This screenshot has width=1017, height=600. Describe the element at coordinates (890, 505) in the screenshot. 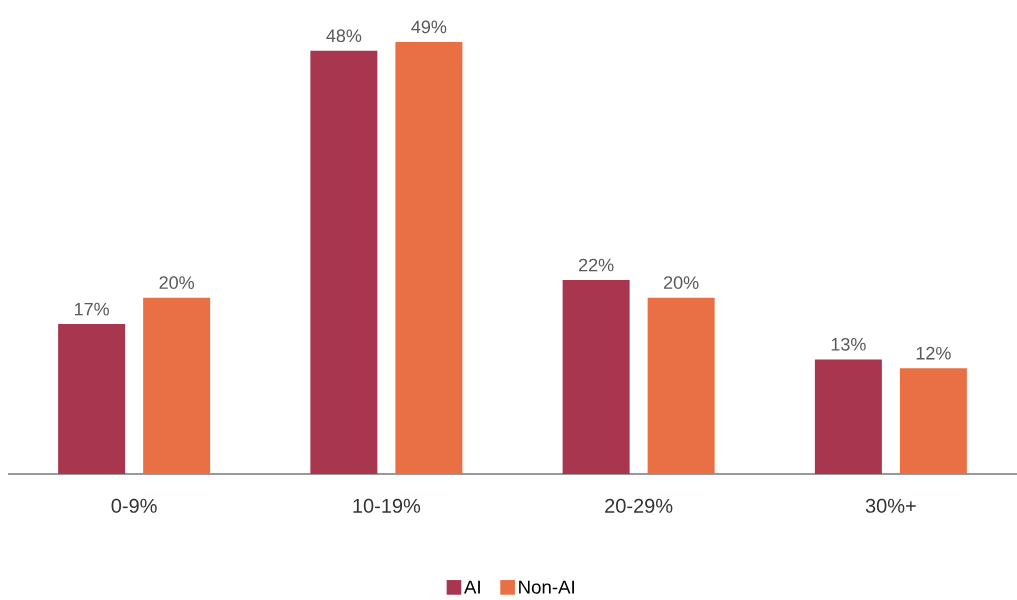

I see `x-tick-label: 30%+` at that location.